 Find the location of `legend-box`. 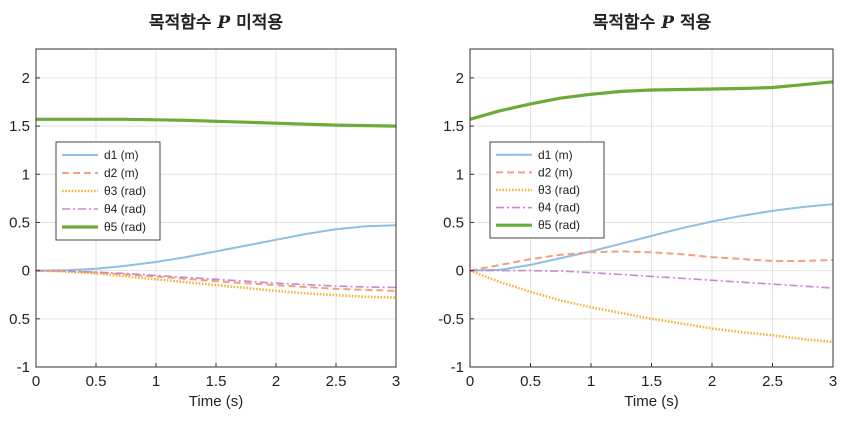

legend-box is located at coordinates (108, 191).